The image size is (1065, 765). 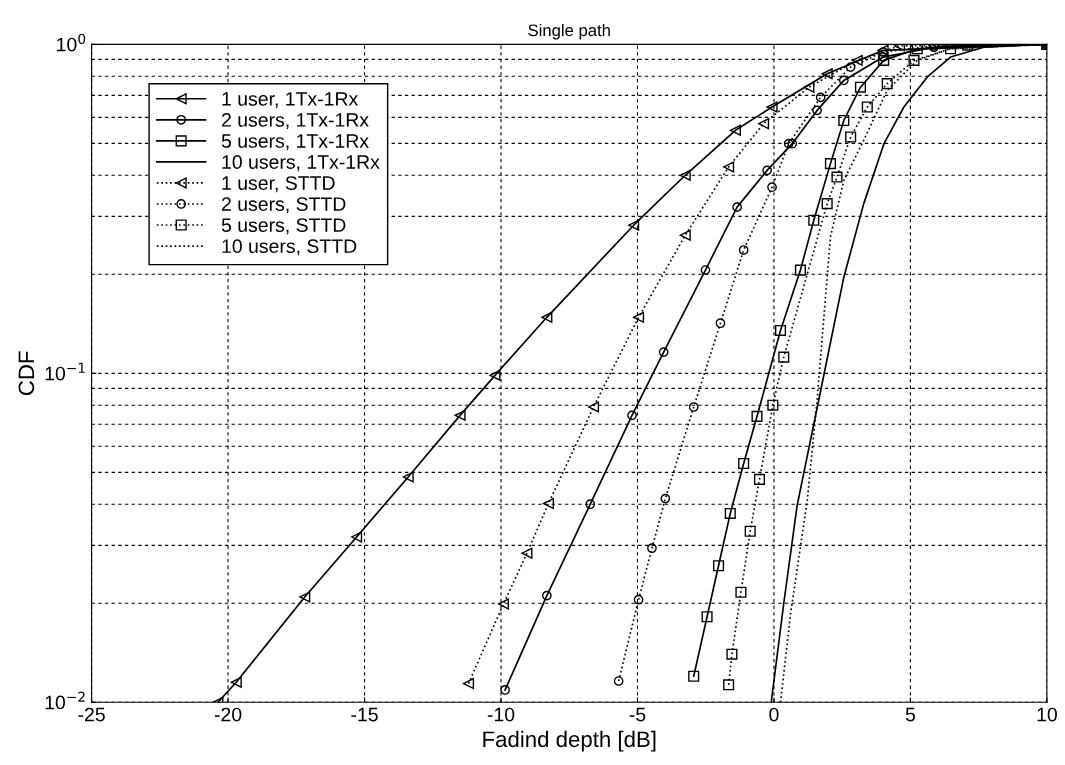 What do you see at coordinates (569, 31) in the screenshot?
I see `chart-title: Single path` at bounding box center [569, 31].